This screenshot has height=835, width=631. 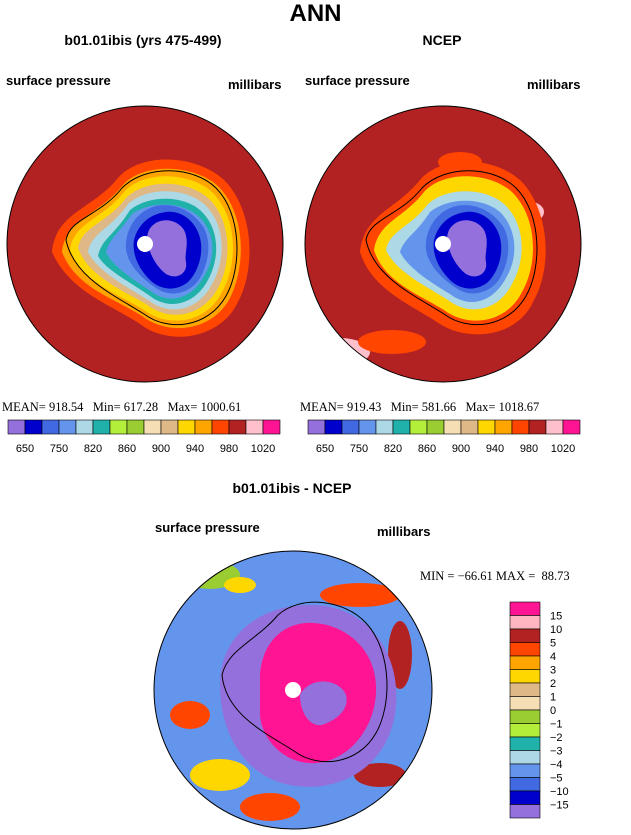 I want to click on panel-1-stats: MEAN= 918.54 Min= 617.28 Max= 1000.61, so click(x=121, y=407).